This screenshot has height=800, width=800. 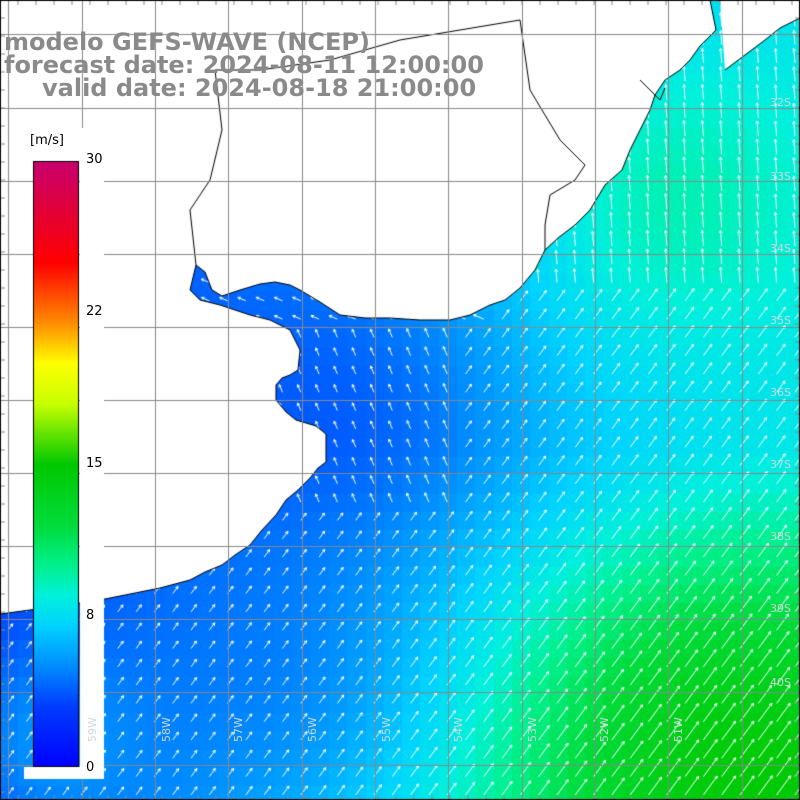 What do you see at coordinates (238, 729) in the screenshot?
I see `lon-label: 57W` at bounding box center [238, 729].